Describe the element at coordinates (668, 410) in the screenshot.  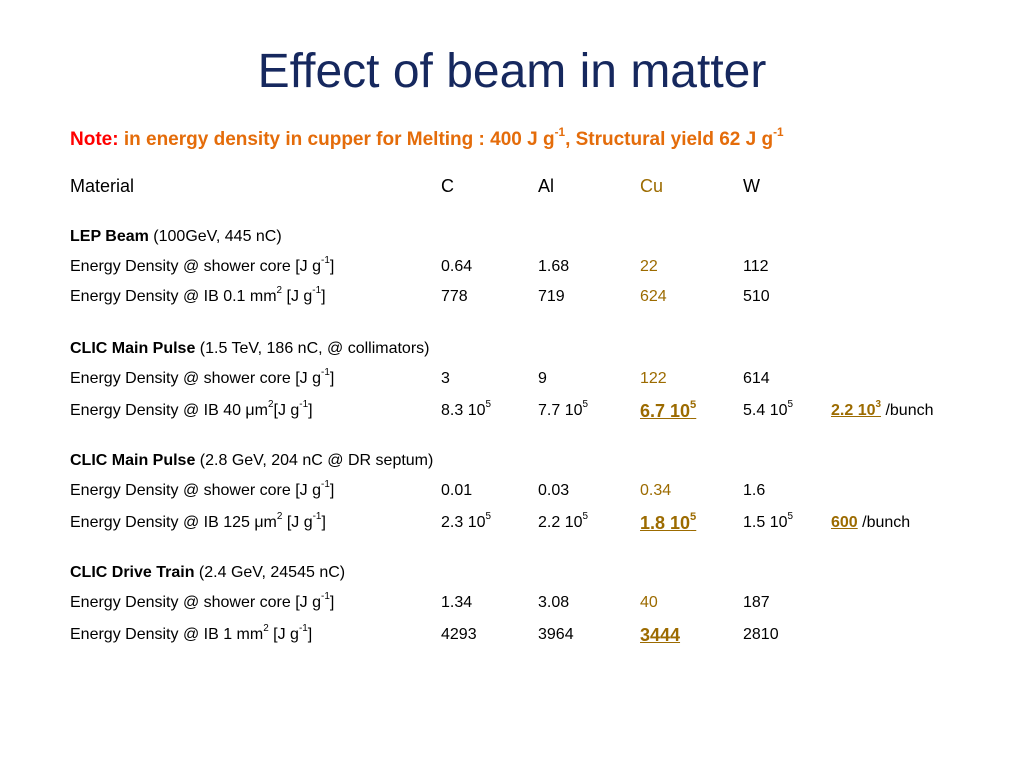
I see `cell-cu-highlight: 6.7 105` at that location.